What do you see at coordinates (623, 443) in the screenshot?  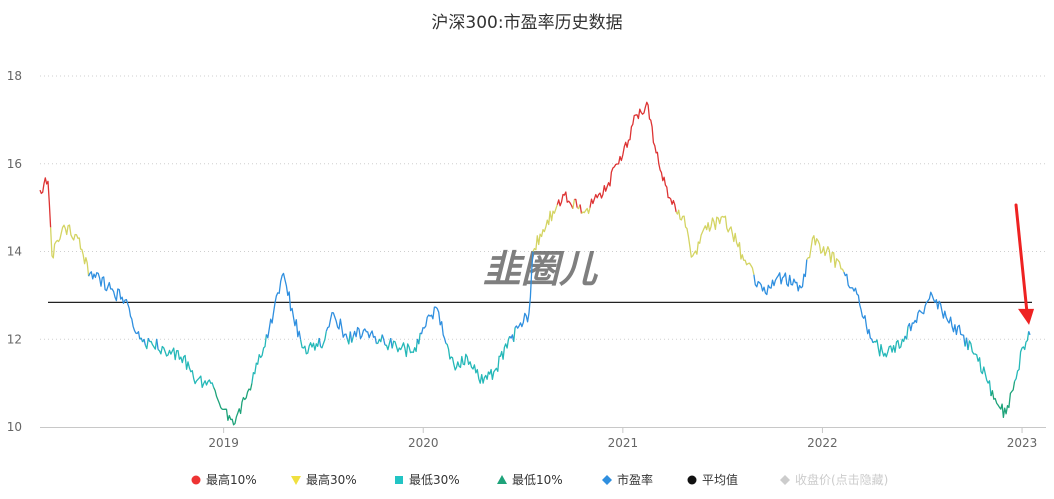 I see `x-tick-label: 2021` at bounding box center [623, 443].